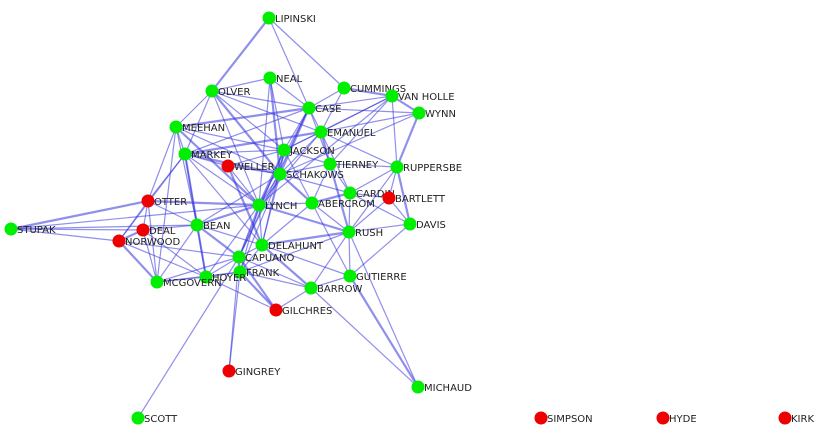  What do you see at coordinates (269, 258) in the screenshot?
I see `node-label: CAPUANO` at bounding box center [269, 258].